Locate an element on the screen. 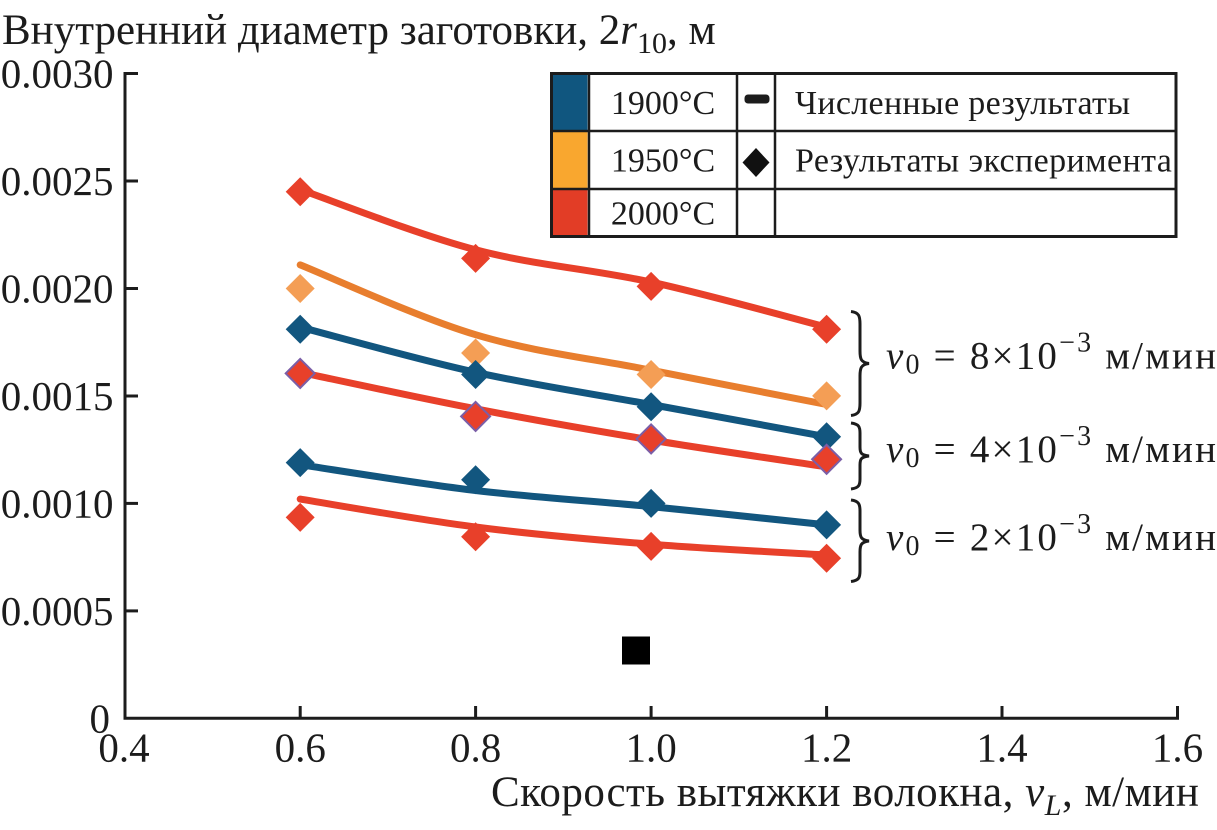 This screenshot has width=1217, height=830. svg-text: 0.4 is located at coordinates (123, 748).